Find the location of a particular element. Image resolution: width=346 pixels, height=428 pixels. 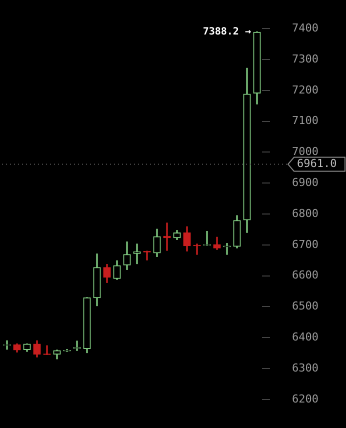

y-tick-label: 7400 is located at coordinates (305, 27).